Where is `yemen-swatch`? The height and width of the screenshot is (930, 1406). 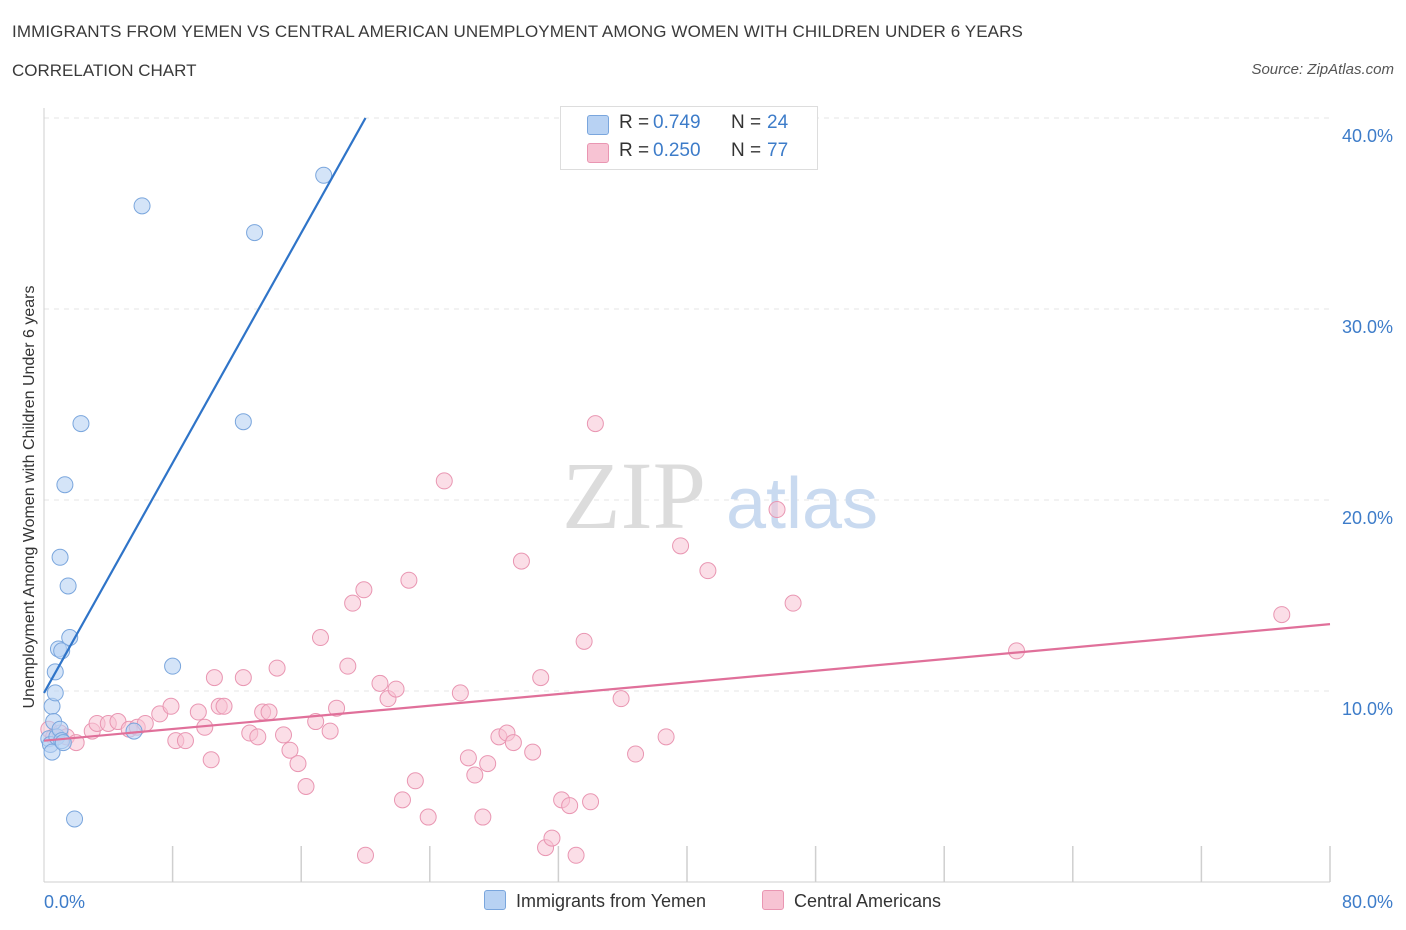 yemen-swatch is located at coordinates (598, 125).